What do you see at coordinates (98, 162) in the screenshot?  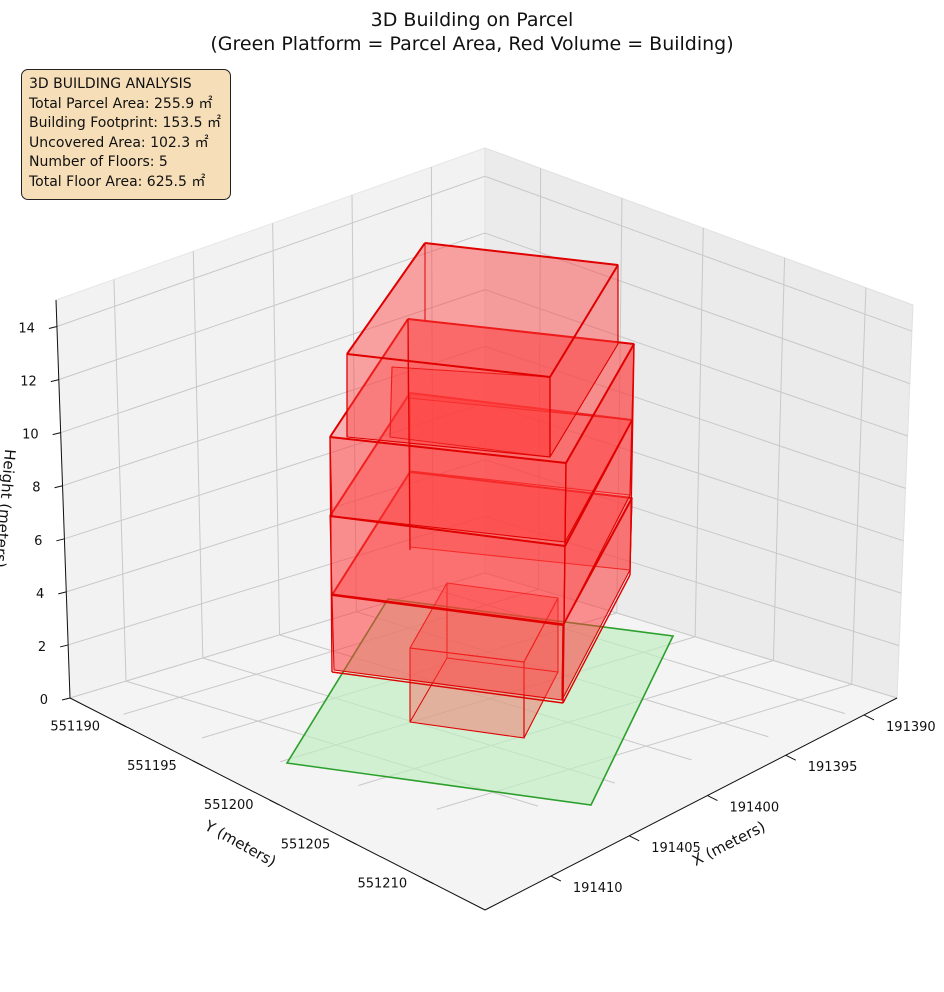 I see `annotation-line-floors: Number of Floors: 5` at bounding box center [98, 162].